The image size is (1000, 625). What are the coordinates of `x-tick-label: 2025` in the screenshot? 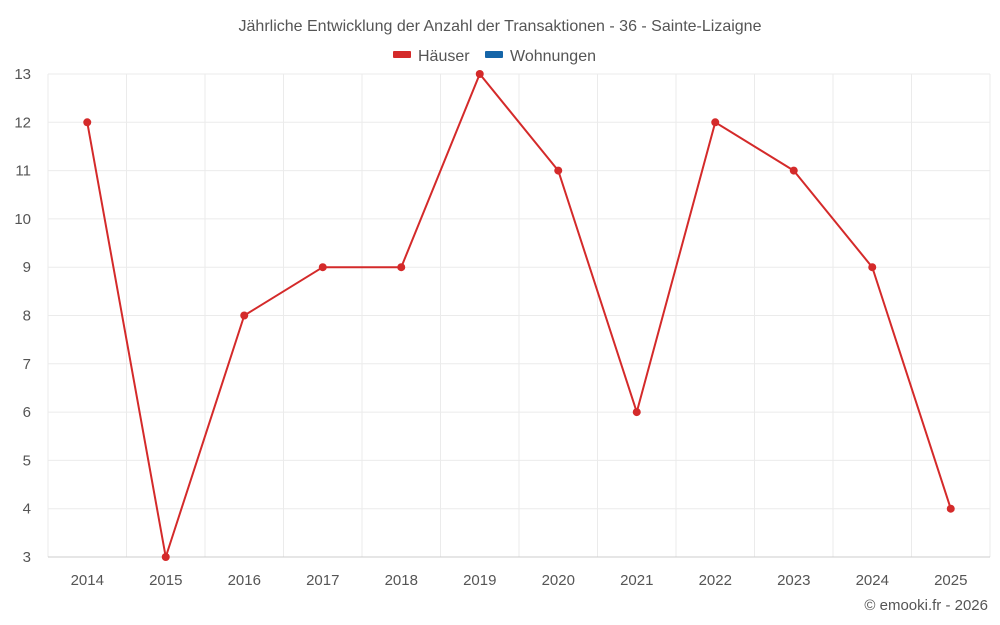 It's located at (950, 580).